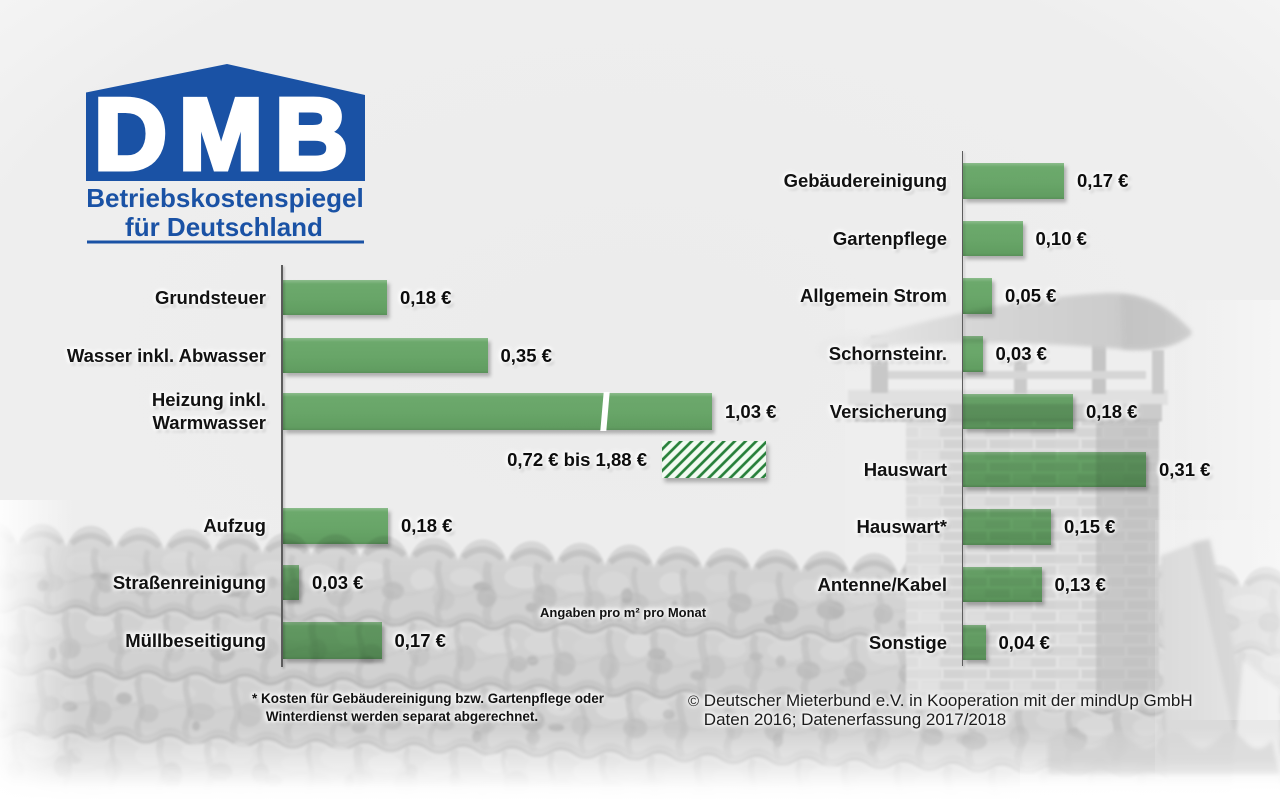 The image size is (1280, 801). What do you see at coordinates (227, 135) in the screenshot?
I see `svg-text: DMB` at bounding box center [227, 135].